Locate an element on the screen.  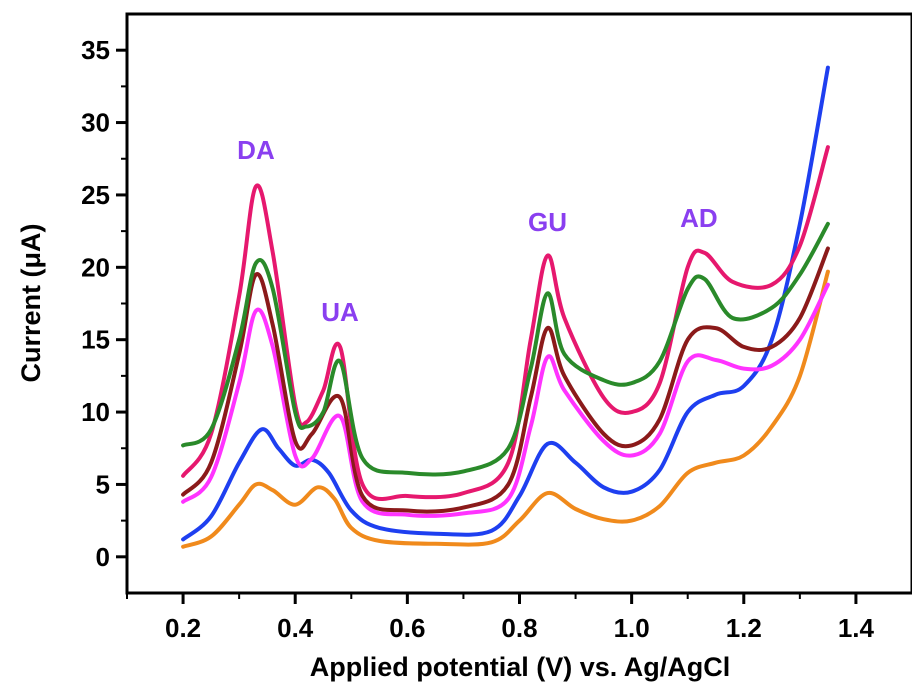
x-tick-label: 0.2 is located at coordinates (183, 628).